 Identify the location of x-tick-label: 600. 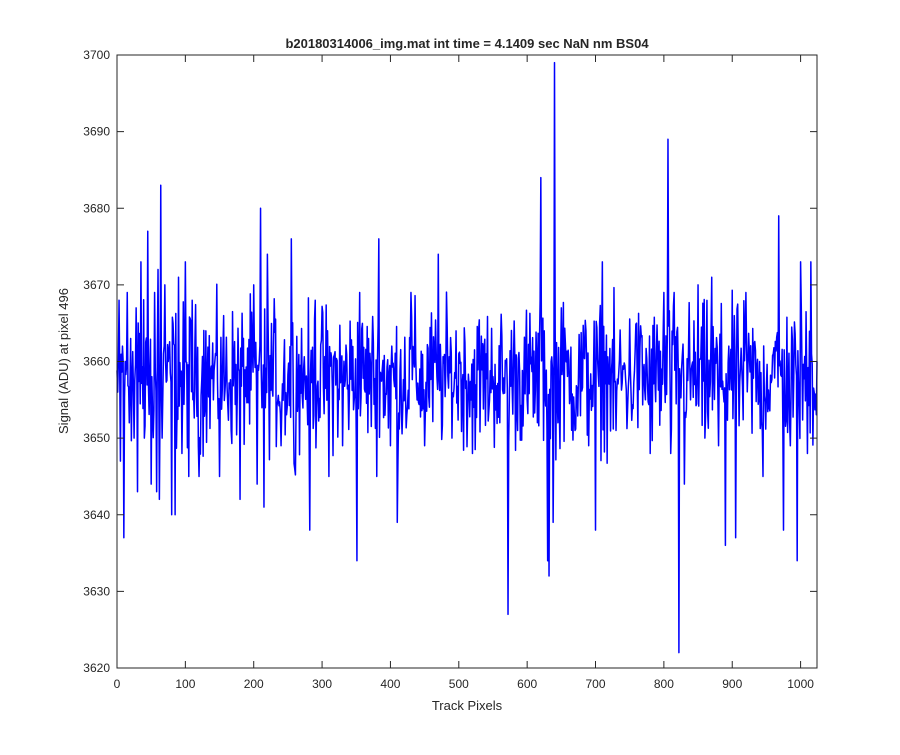
(527, 684).